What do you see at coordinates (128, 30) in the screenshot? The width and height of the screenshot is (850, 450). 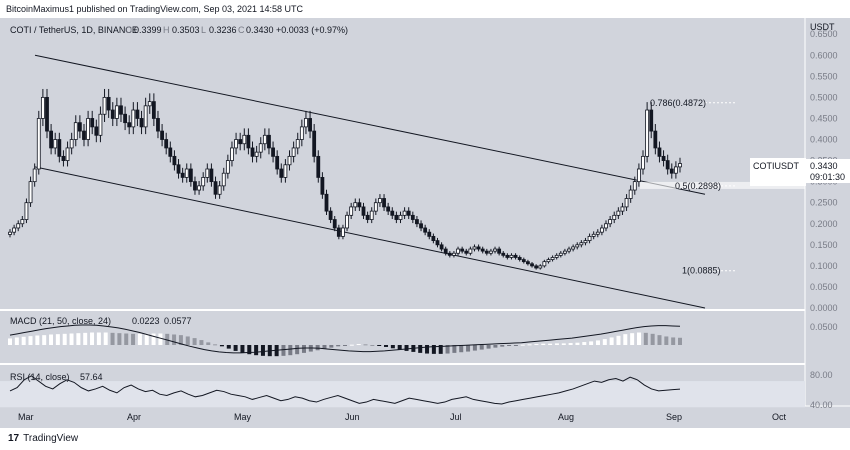 I see `ohlc-open-label: O` at bounding box center [128, 30].